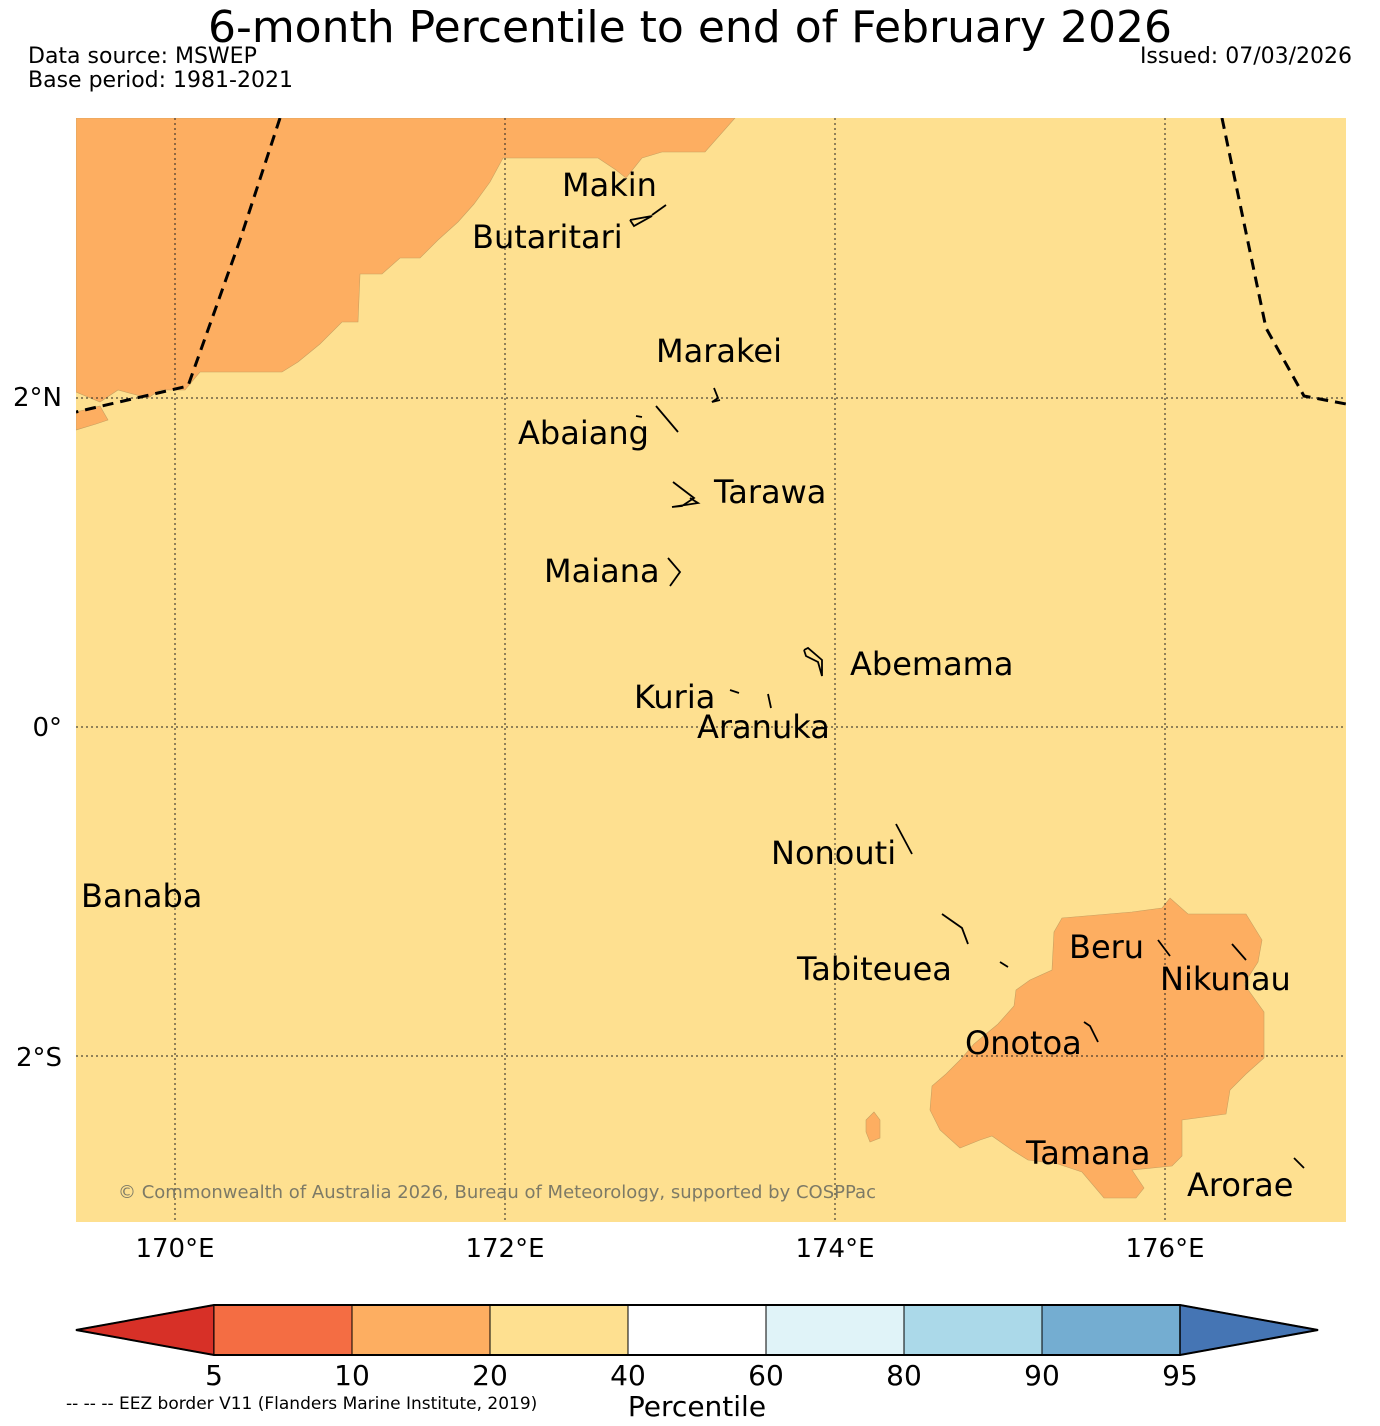 Image resolution: width=1380 pixels, height=1426 pixels. What do you see at coordinates (1240, 1185) in the screenshot?
I see `island-label: Arorae` at bounding box center [1240, 1185].